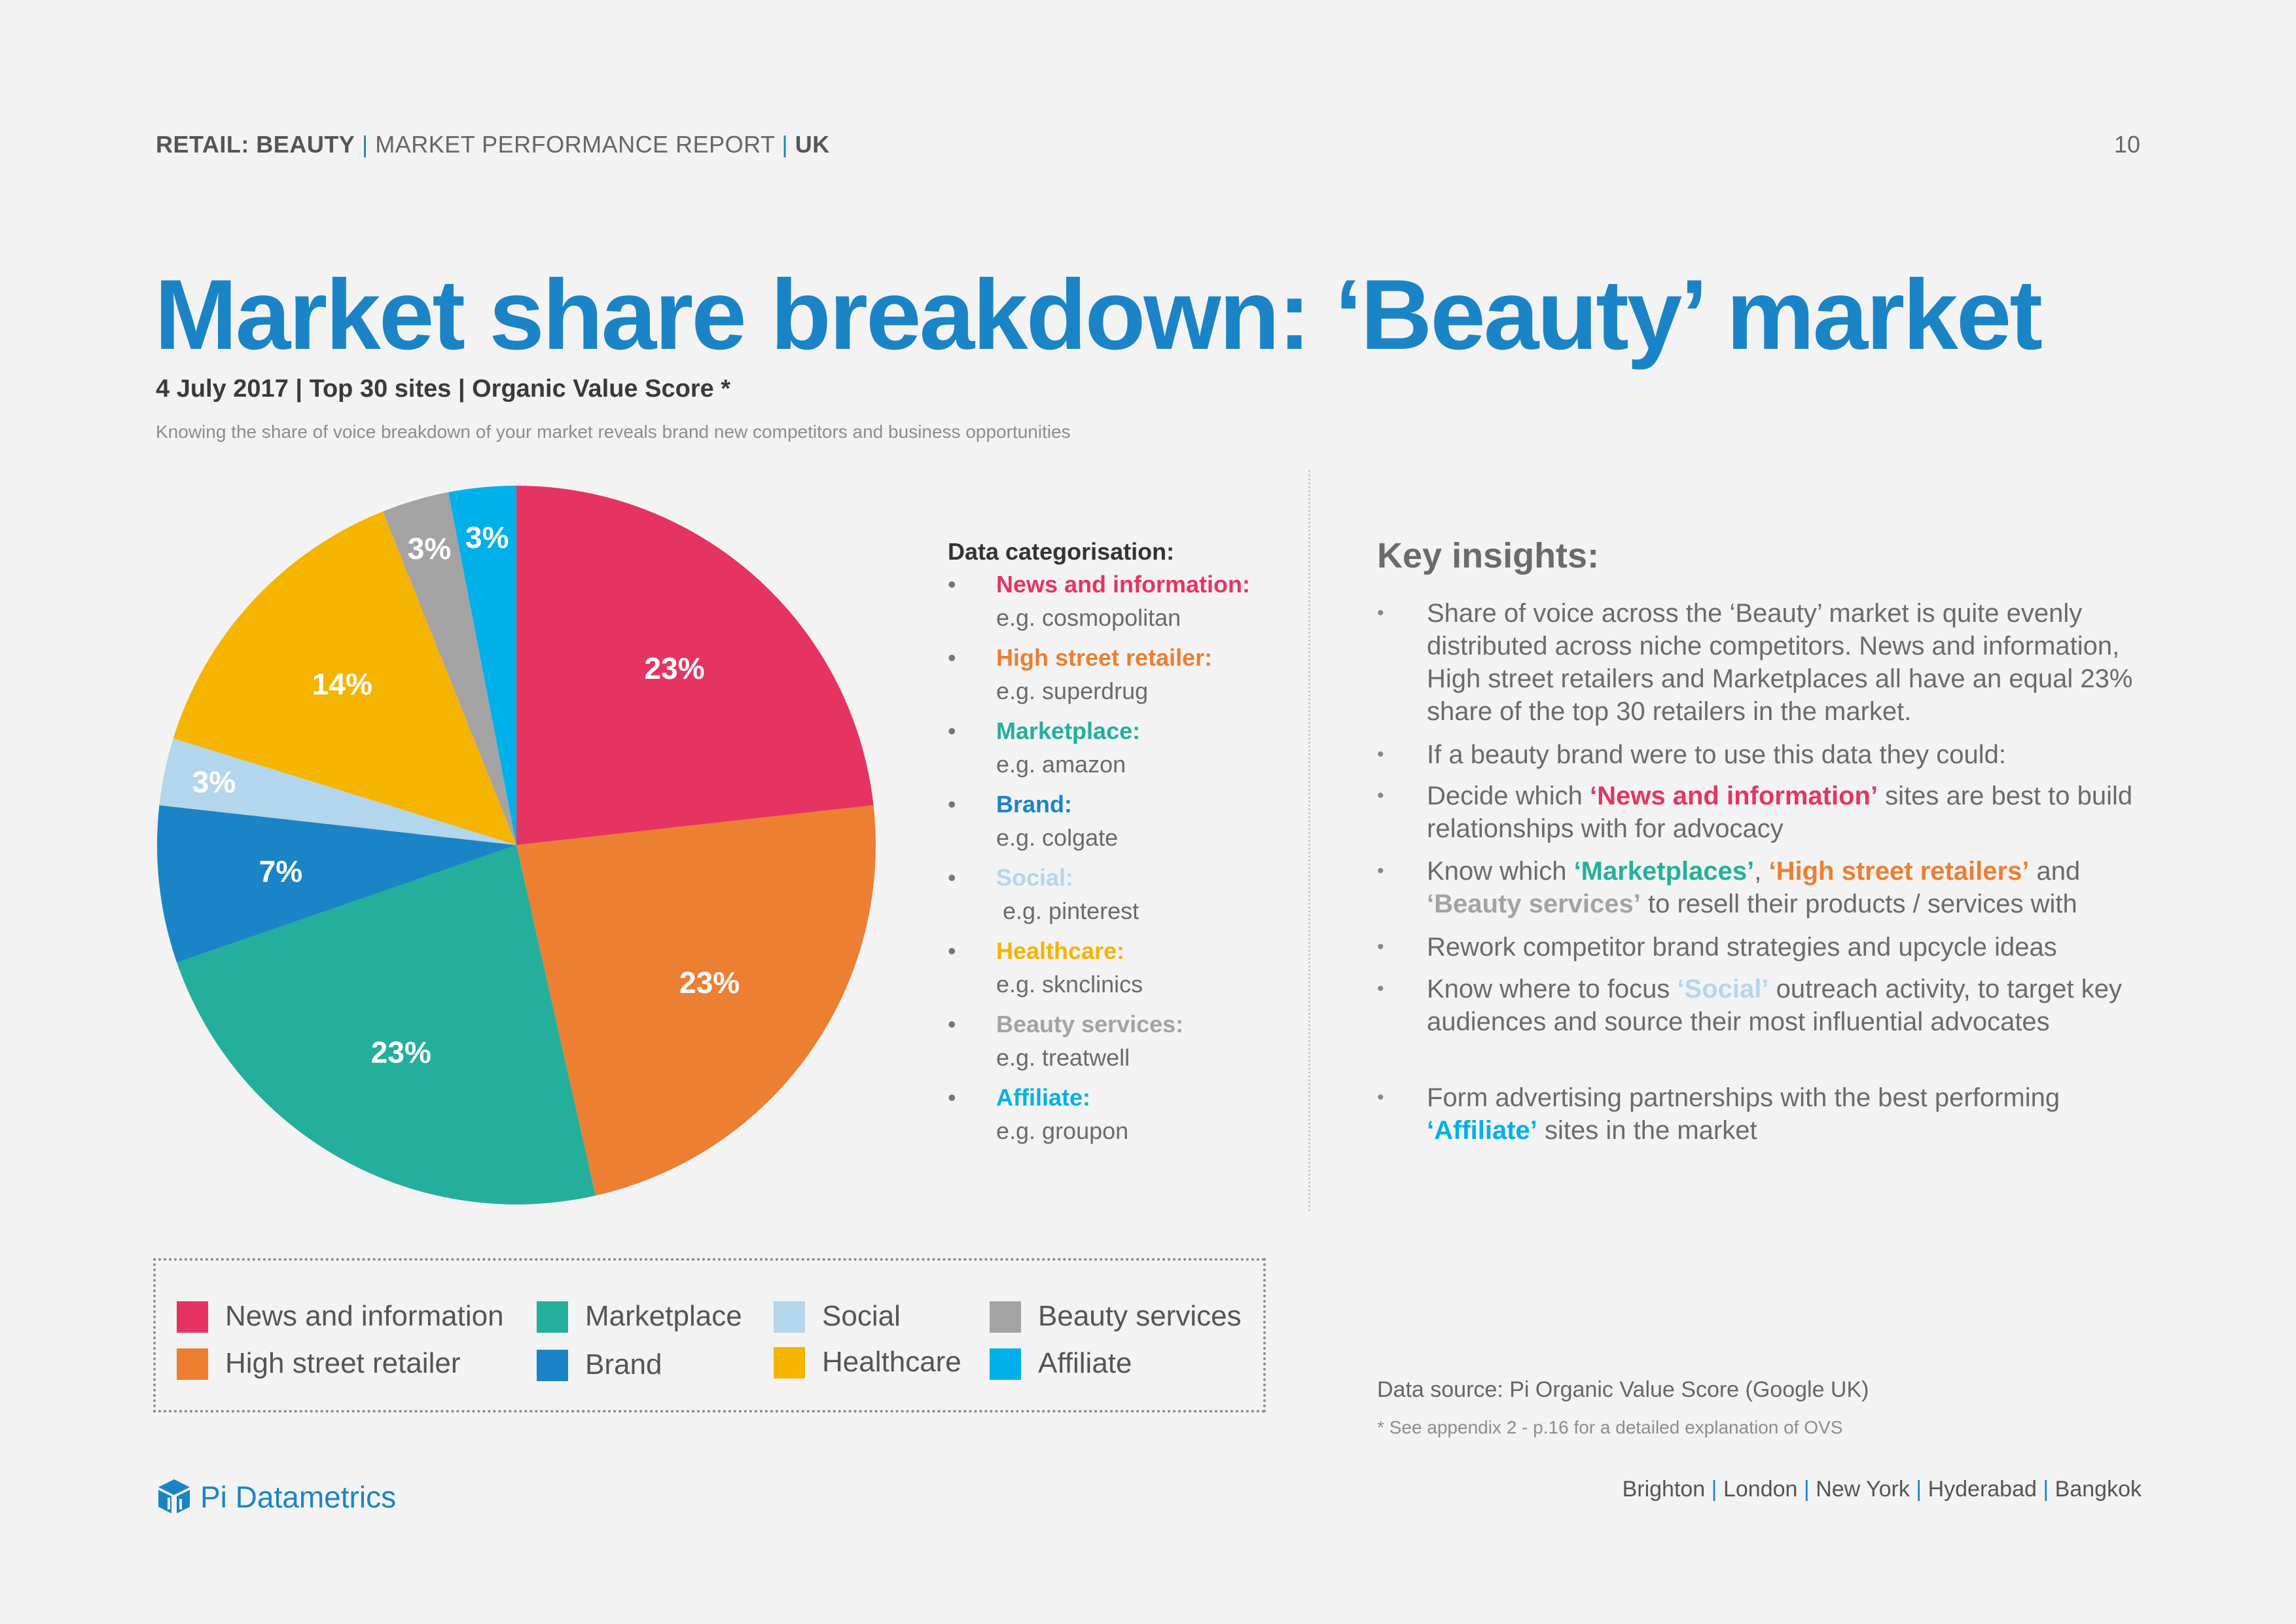 The height and width of the screenshot is (1624, 2296). I want to click on category-name: Brand:, so click(1034, 804).